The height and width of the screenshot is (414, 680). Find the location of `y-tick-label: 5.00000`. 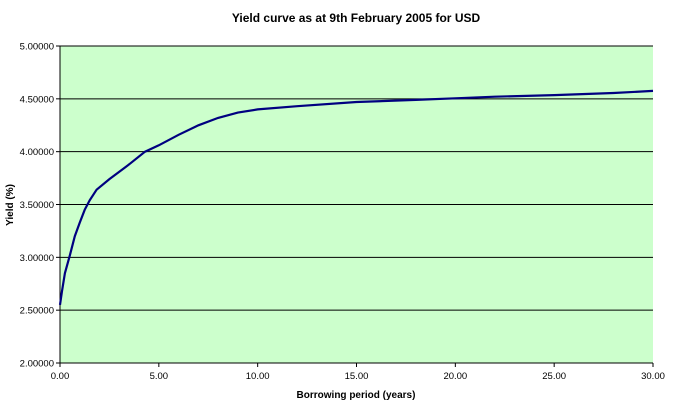

y-tick-label: 5.00000 is located at coordinates (37, 47).